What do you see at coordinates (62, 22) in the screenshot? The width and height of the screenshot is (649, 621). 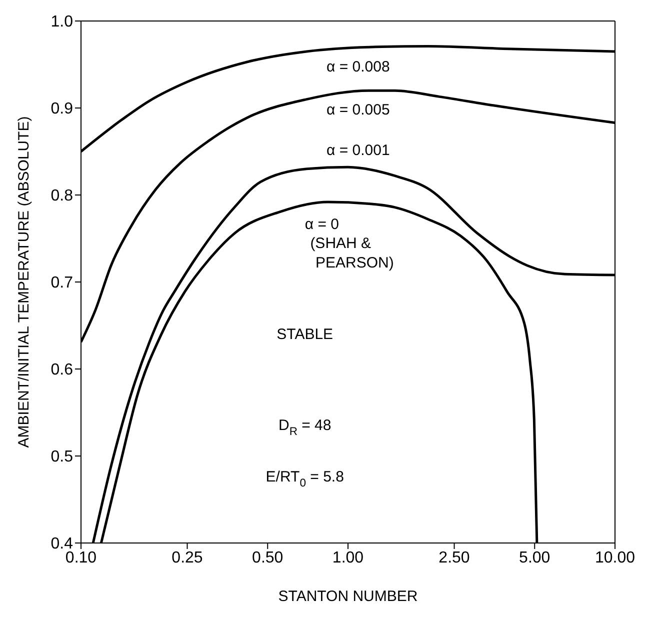 I see `y-tick-label: 1.0` at bounding box center [62, 22].